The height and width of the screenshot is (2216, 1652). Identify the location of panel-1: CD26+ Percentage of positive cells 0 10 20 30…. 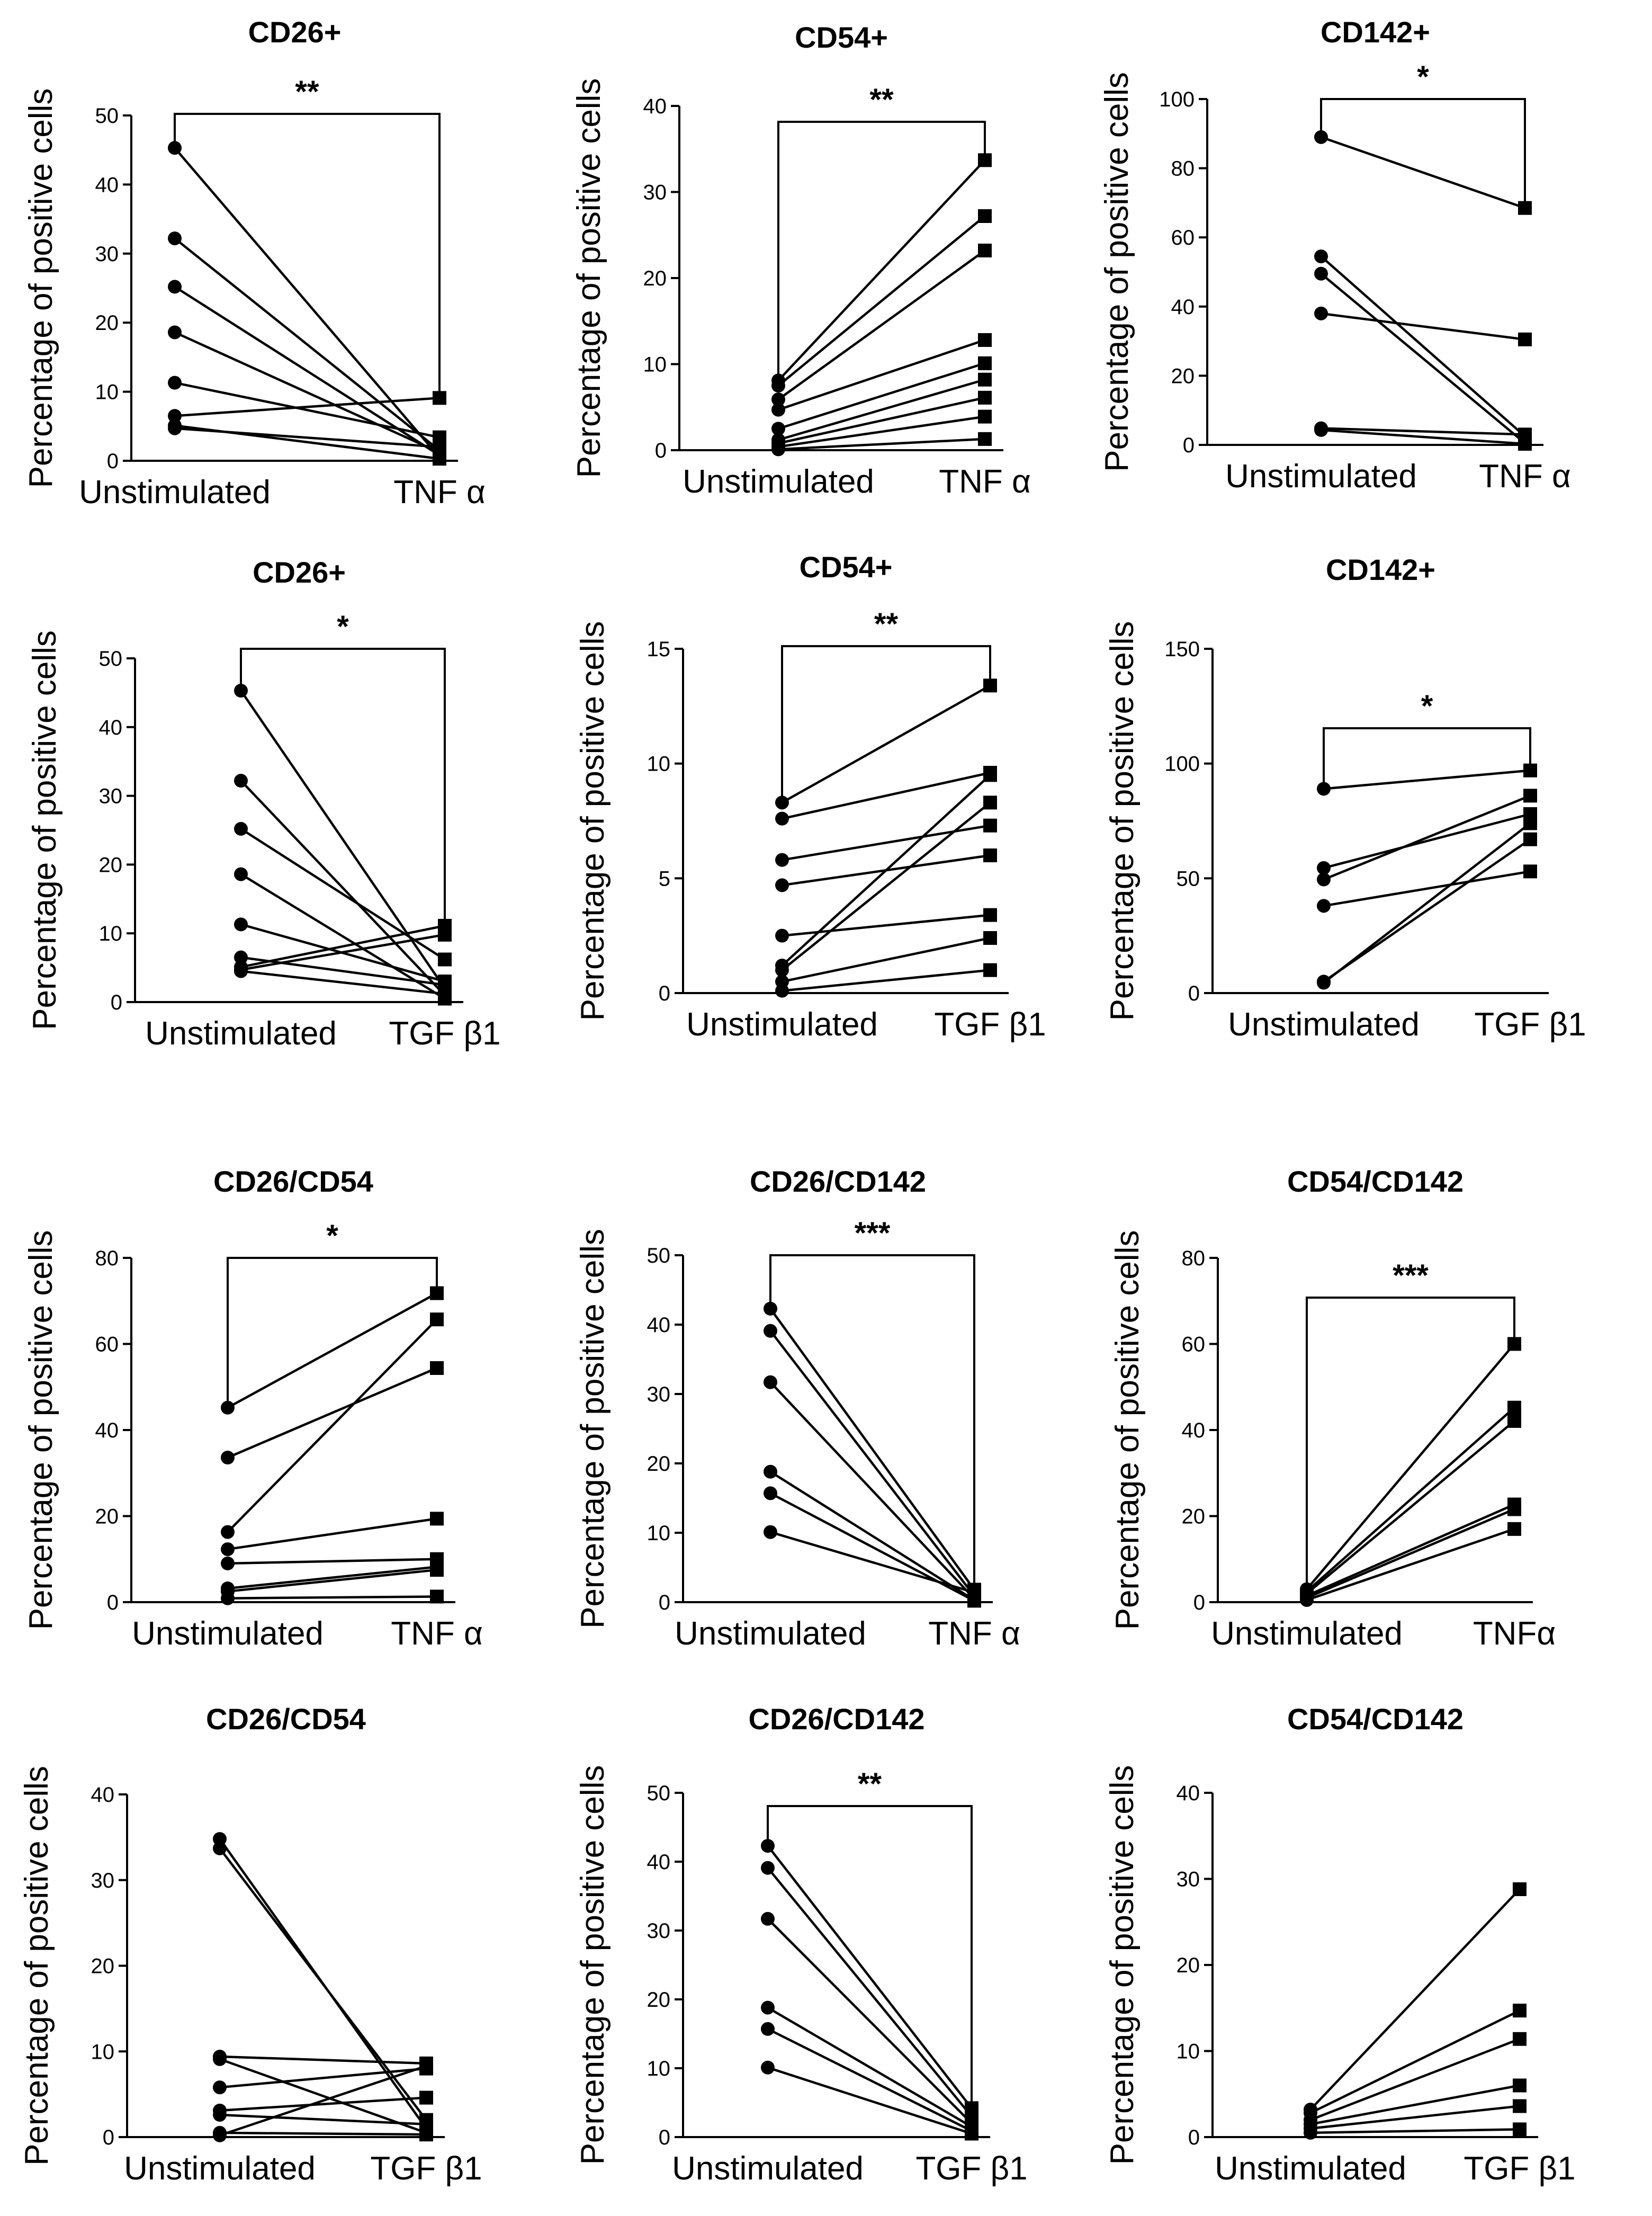
(254, 263).